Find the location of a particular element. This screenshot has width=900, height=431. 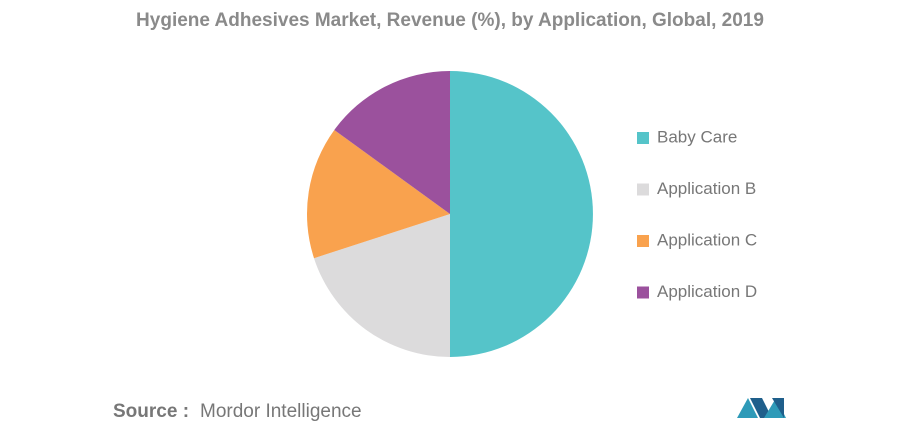

source-text: Mordor Intelligence is located at coordinates (281, 411).